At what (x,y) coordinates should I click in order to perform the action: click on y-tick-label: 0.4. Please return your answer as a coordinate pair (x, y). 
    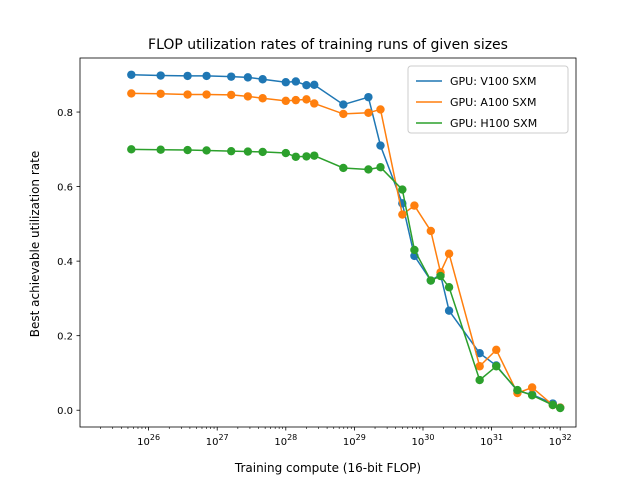
    Looking at the image, I should click on (65, 262).